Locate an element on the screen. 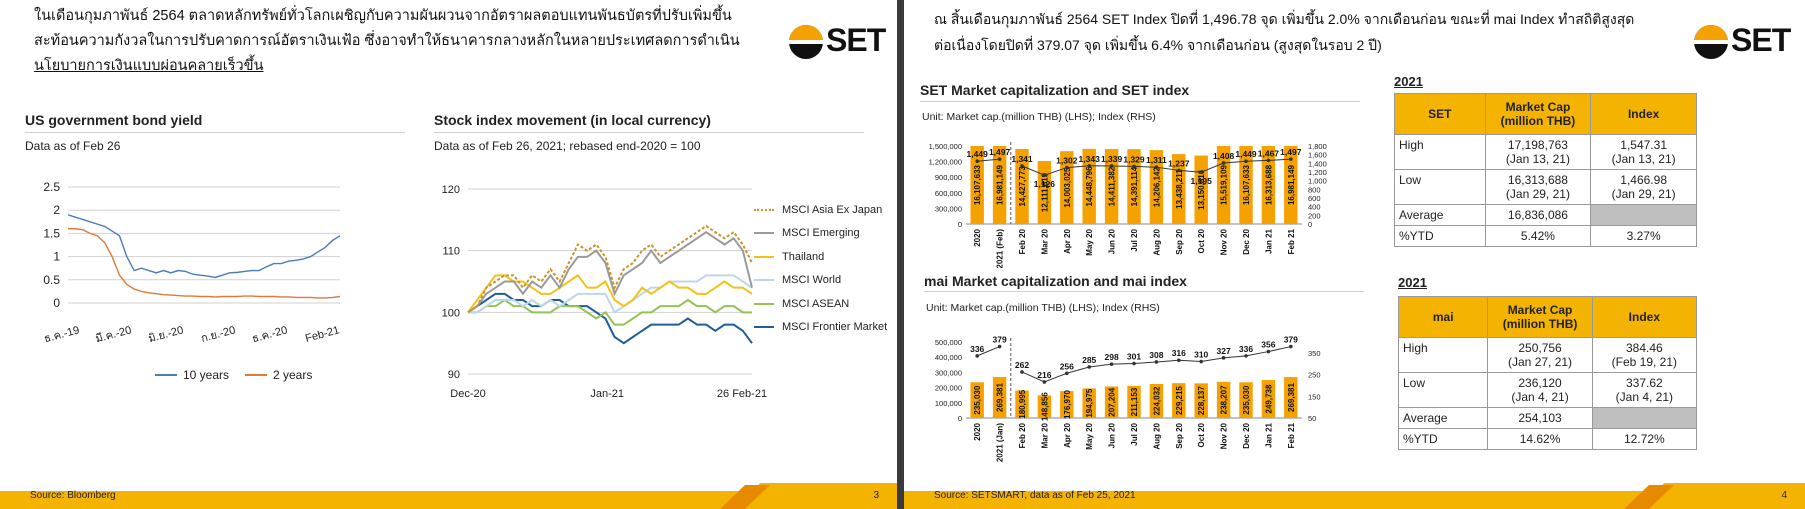 The image size is (1805, 509). y-right-tick: 1,400 is located at coordinates (1317, 163).